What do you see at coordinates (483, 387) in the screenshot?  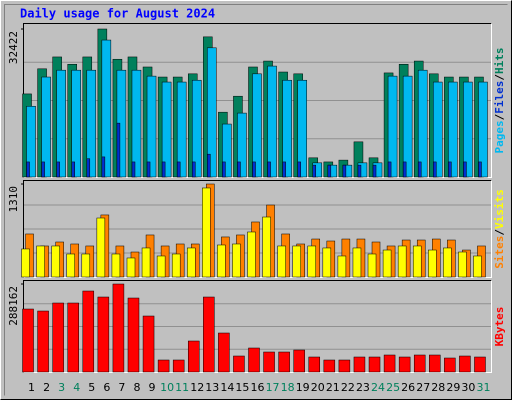 I see `x-tick-label: 31` at bounding box center [483, 387].